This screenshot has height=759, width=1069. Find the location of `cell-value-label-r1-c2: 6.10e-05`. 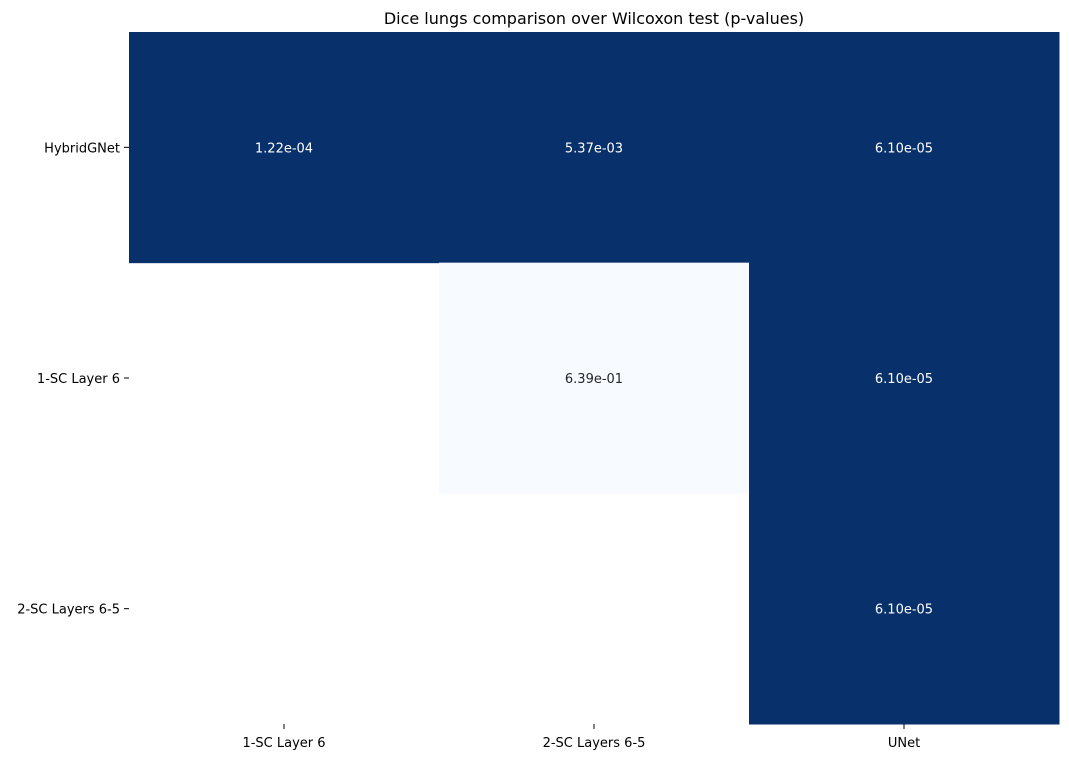

cell-value-label-r1-c2: 6.10e-05 is located at coordinates (904, 379).